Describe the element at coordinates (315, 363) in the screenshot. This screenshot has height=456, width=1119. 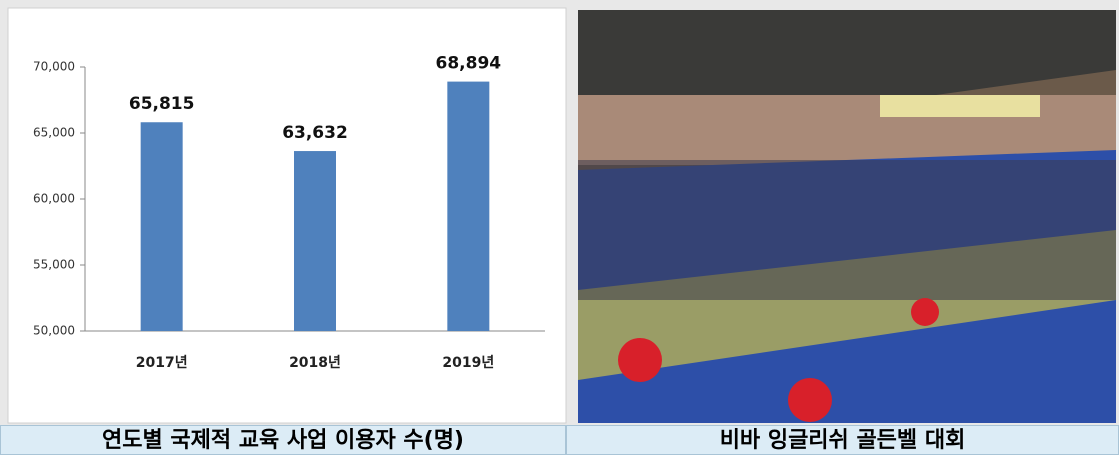
I see `x-tick-label: 2018년` at that location.